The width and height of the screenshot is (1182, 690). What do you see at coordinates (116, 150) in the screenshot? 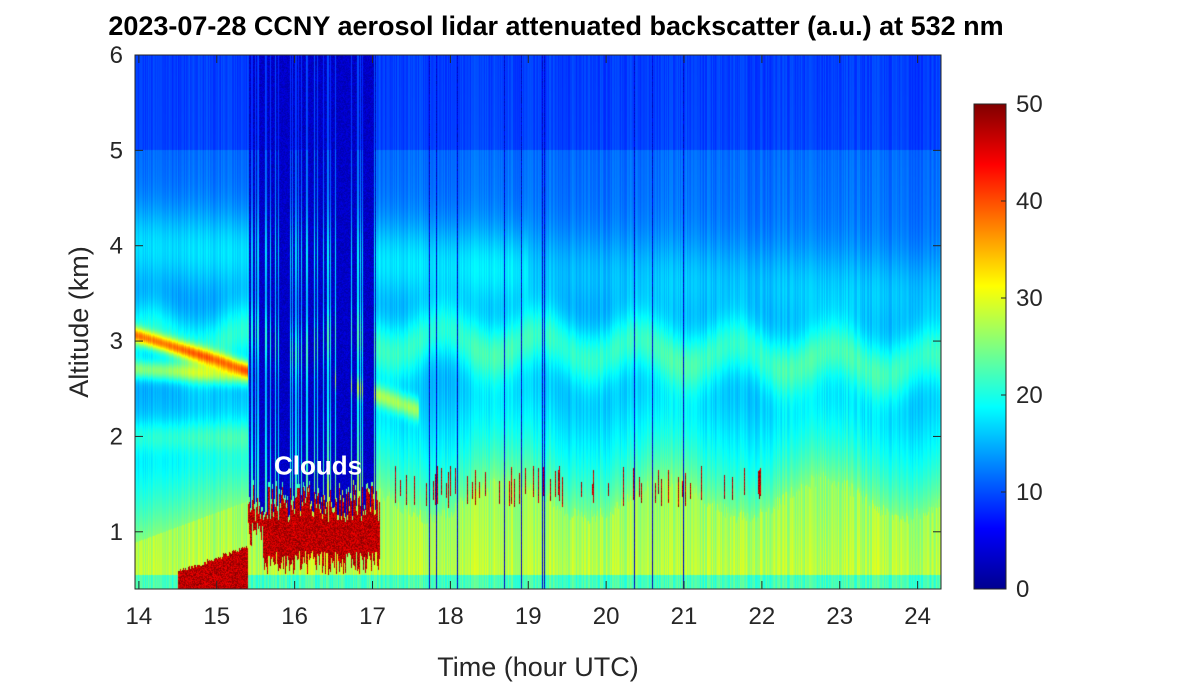
I see `y-tick-label: 5` at bounding box center [116, 150].